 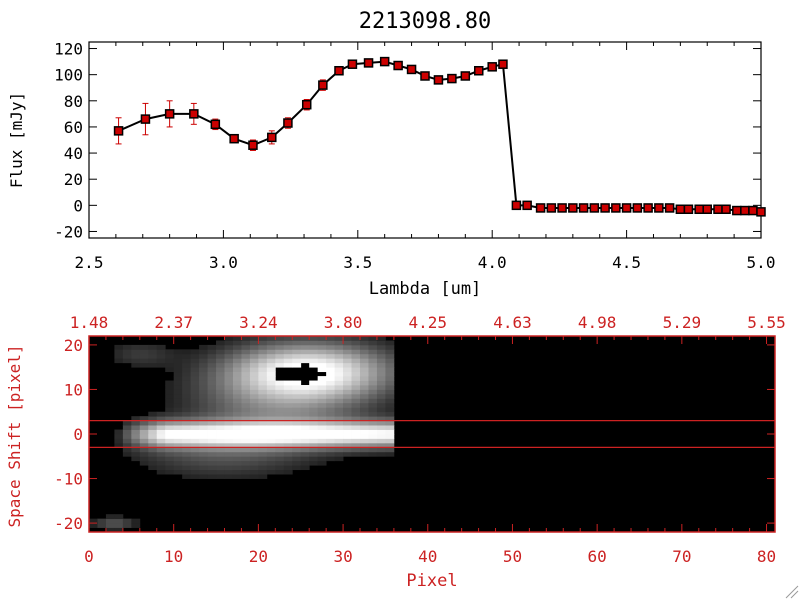 I want to click on spectrum-x-tick-label: 4.5, so click(x=626, y=262).